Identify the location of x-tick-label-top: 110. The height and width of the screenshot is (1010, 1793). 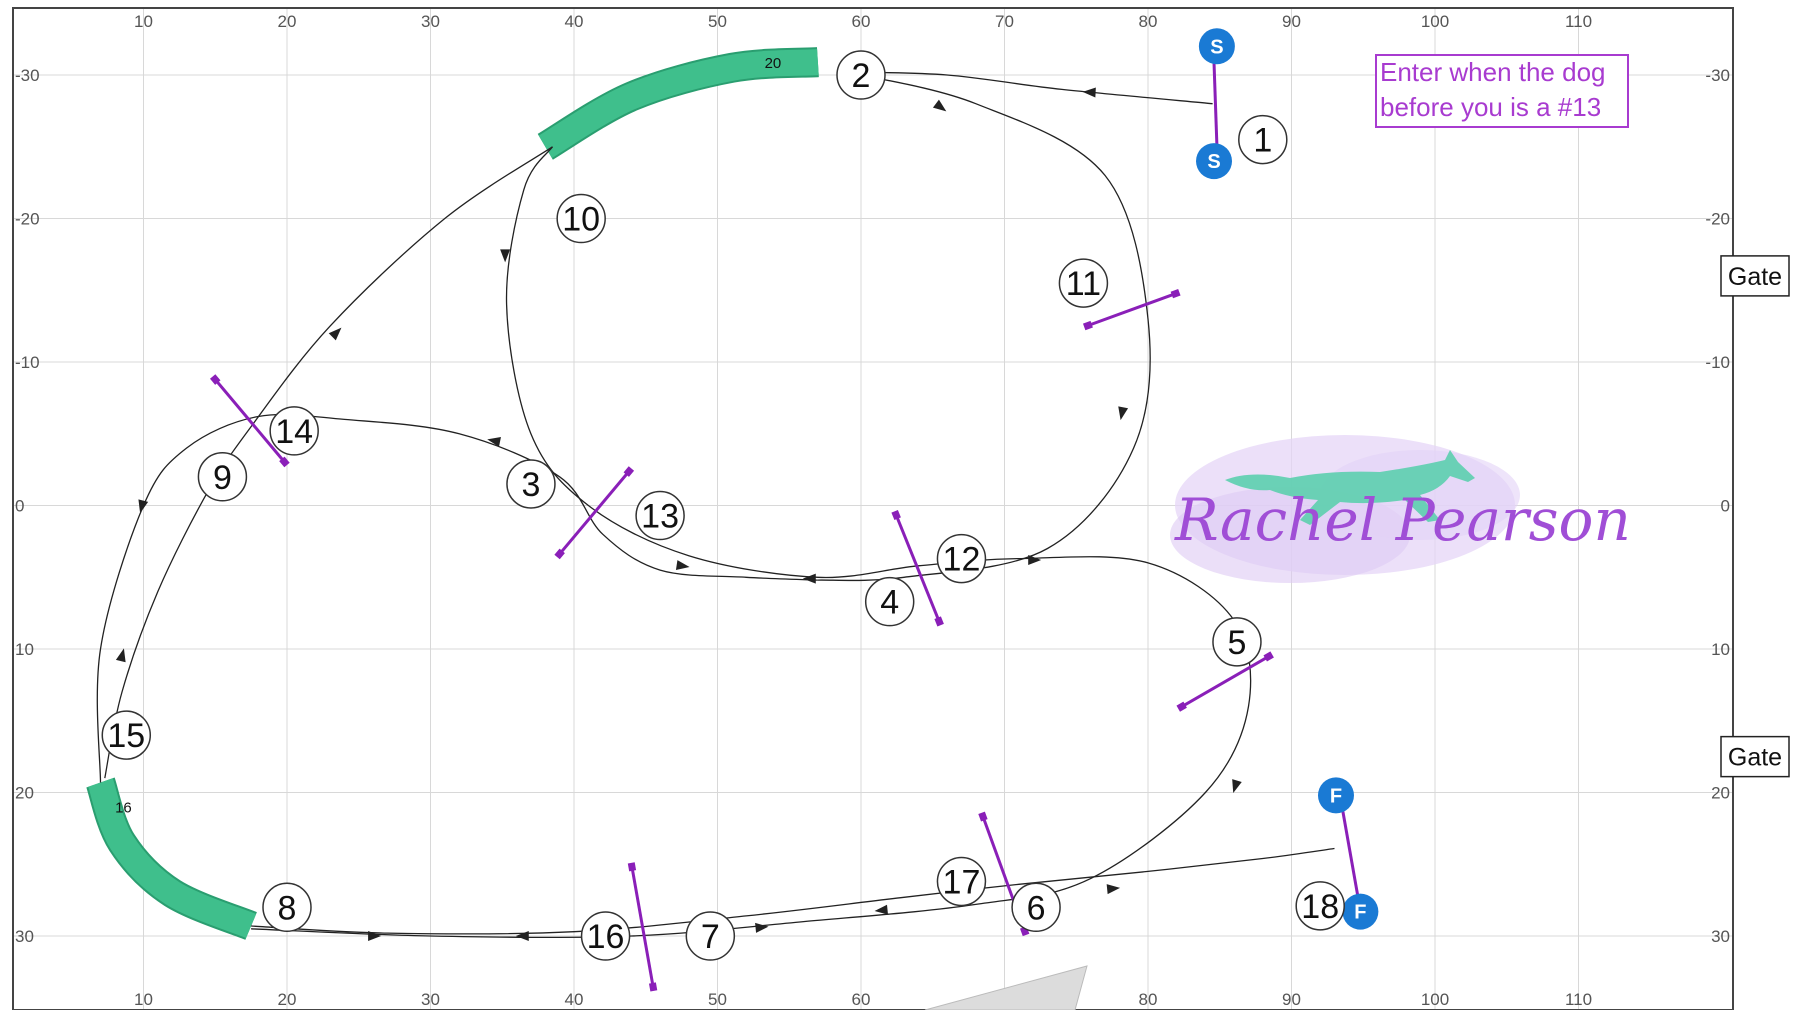
(1578, 21).